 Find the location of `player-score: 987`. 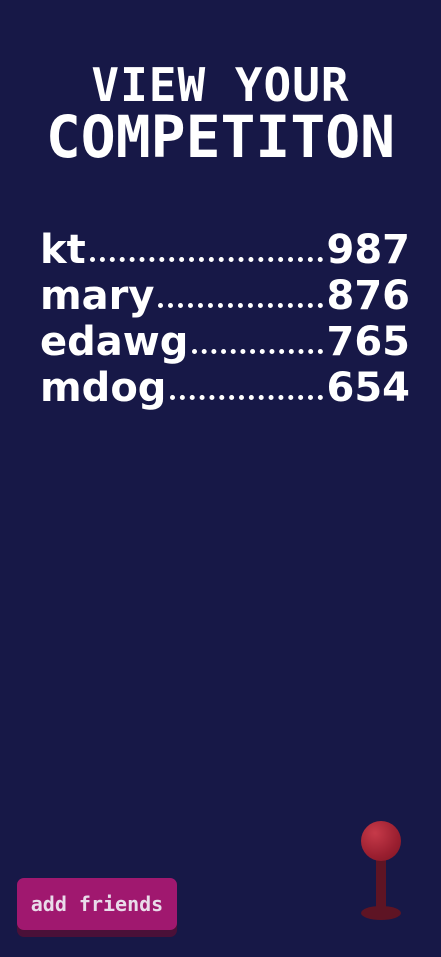

player-score: 987 is located at coordinates (368, 250).